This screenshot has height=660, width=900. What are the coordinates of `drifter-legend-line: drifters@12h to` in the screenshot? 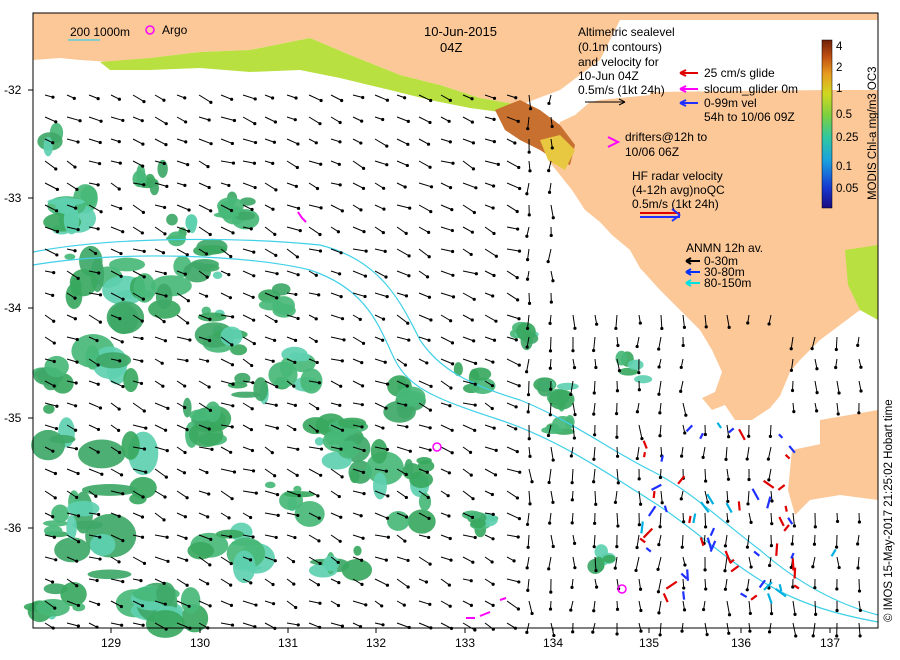 It's located at (666, 137).